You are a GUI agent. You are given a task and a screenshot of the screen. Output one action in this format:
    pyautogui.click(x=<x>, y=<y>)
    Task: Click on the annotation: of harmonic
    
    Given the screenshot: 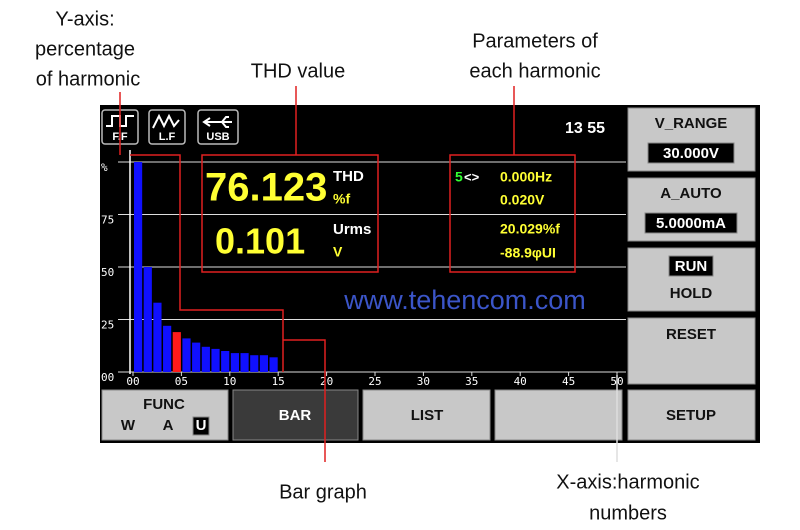 What is the action you would take?
    pyautogui.click(x=88, y=79)
    